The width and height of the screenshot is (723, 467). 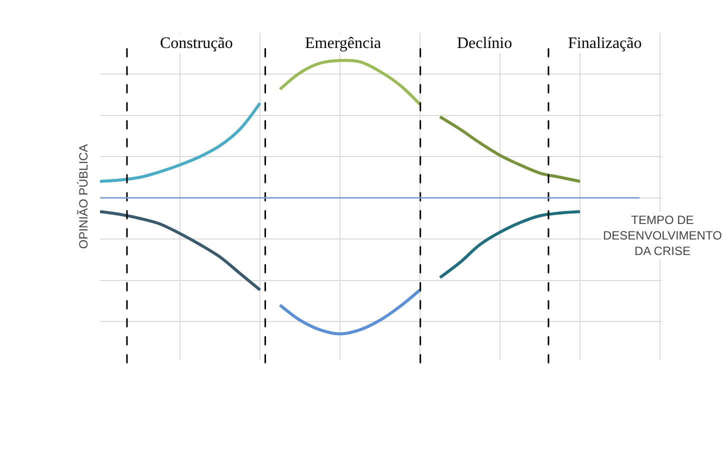 I want to click on text: Declínio, so click(x=484, y=43).